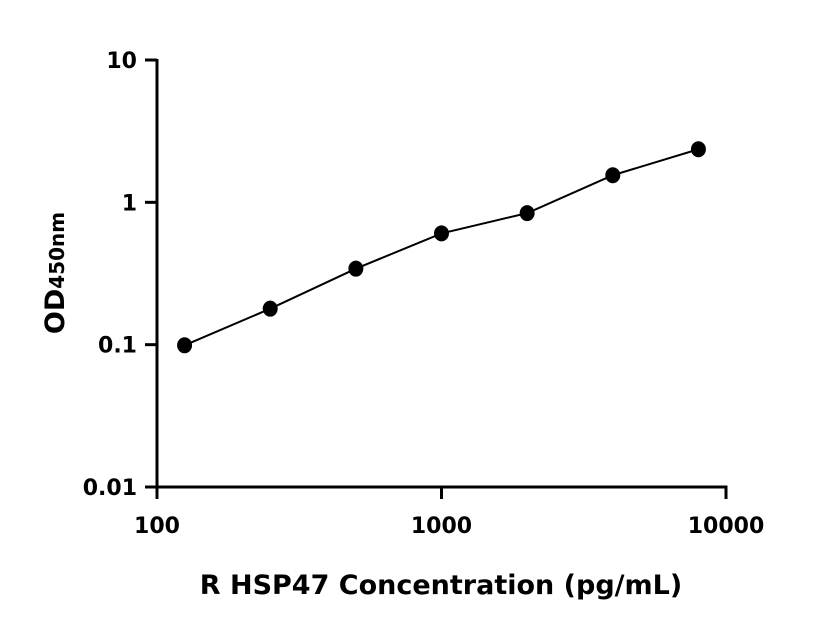 The image size is (816, 644). What do you see at coordinates (726, 526) in the screenshot?
I see `x-tick-label: 10000` at bounding box center [726, 526].